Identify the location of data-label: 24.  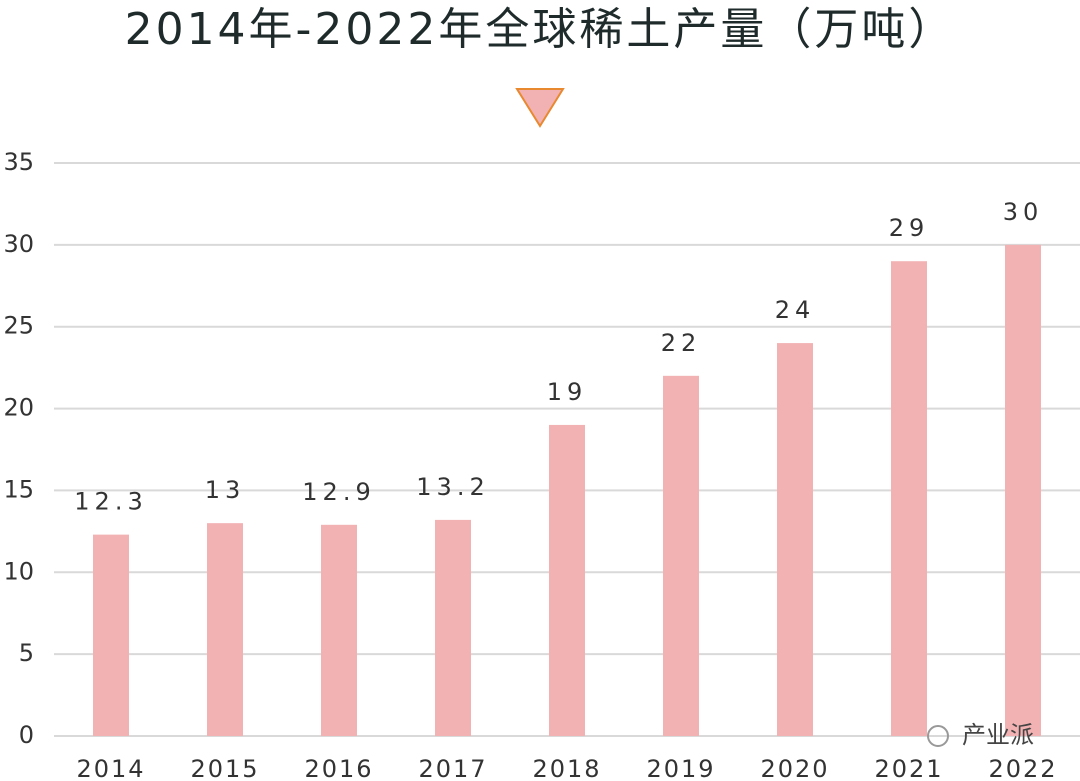
(795, 310).